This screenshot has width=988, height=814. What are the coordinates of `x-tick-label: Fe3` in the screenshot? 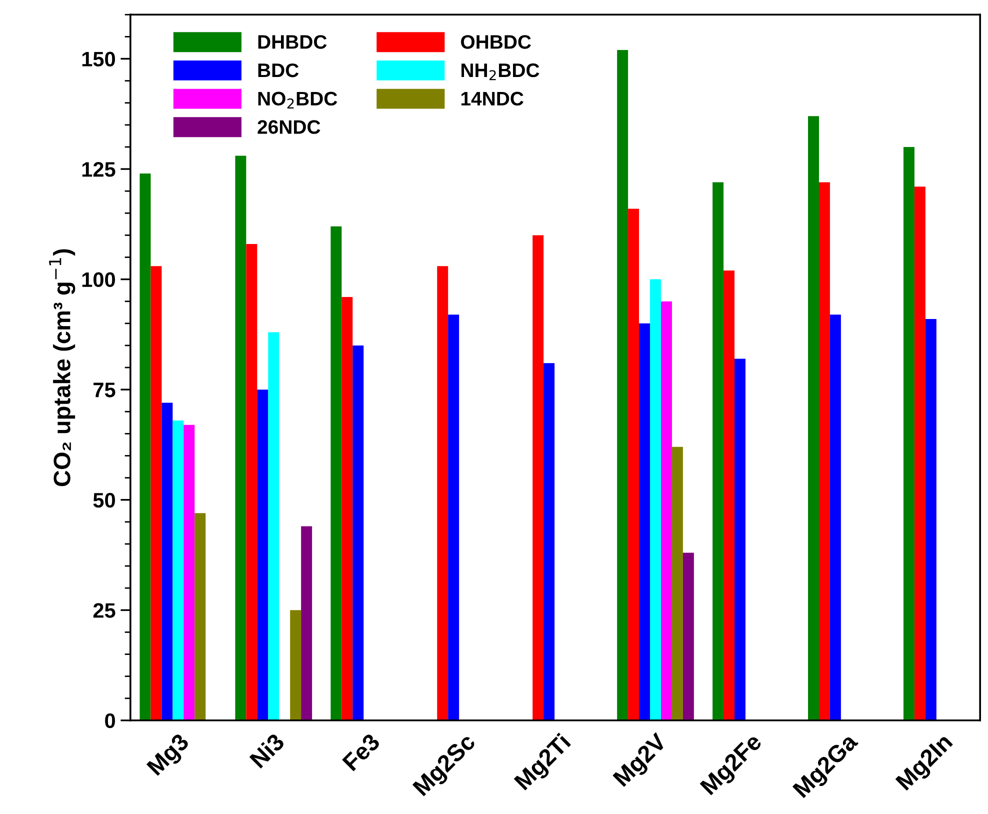 It's located at (361, 752).